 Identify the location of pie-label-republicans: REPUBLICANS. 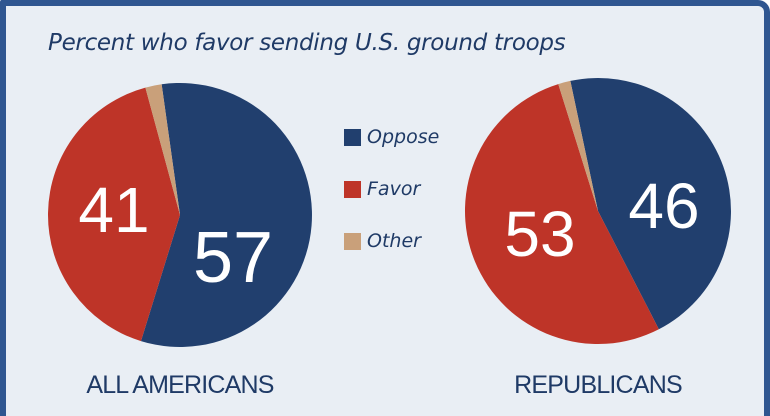
(598, 385).